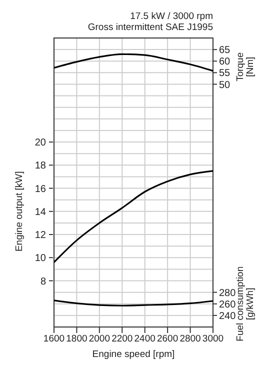  I want to click on y3-tick-label: 280, so click(227, 293).